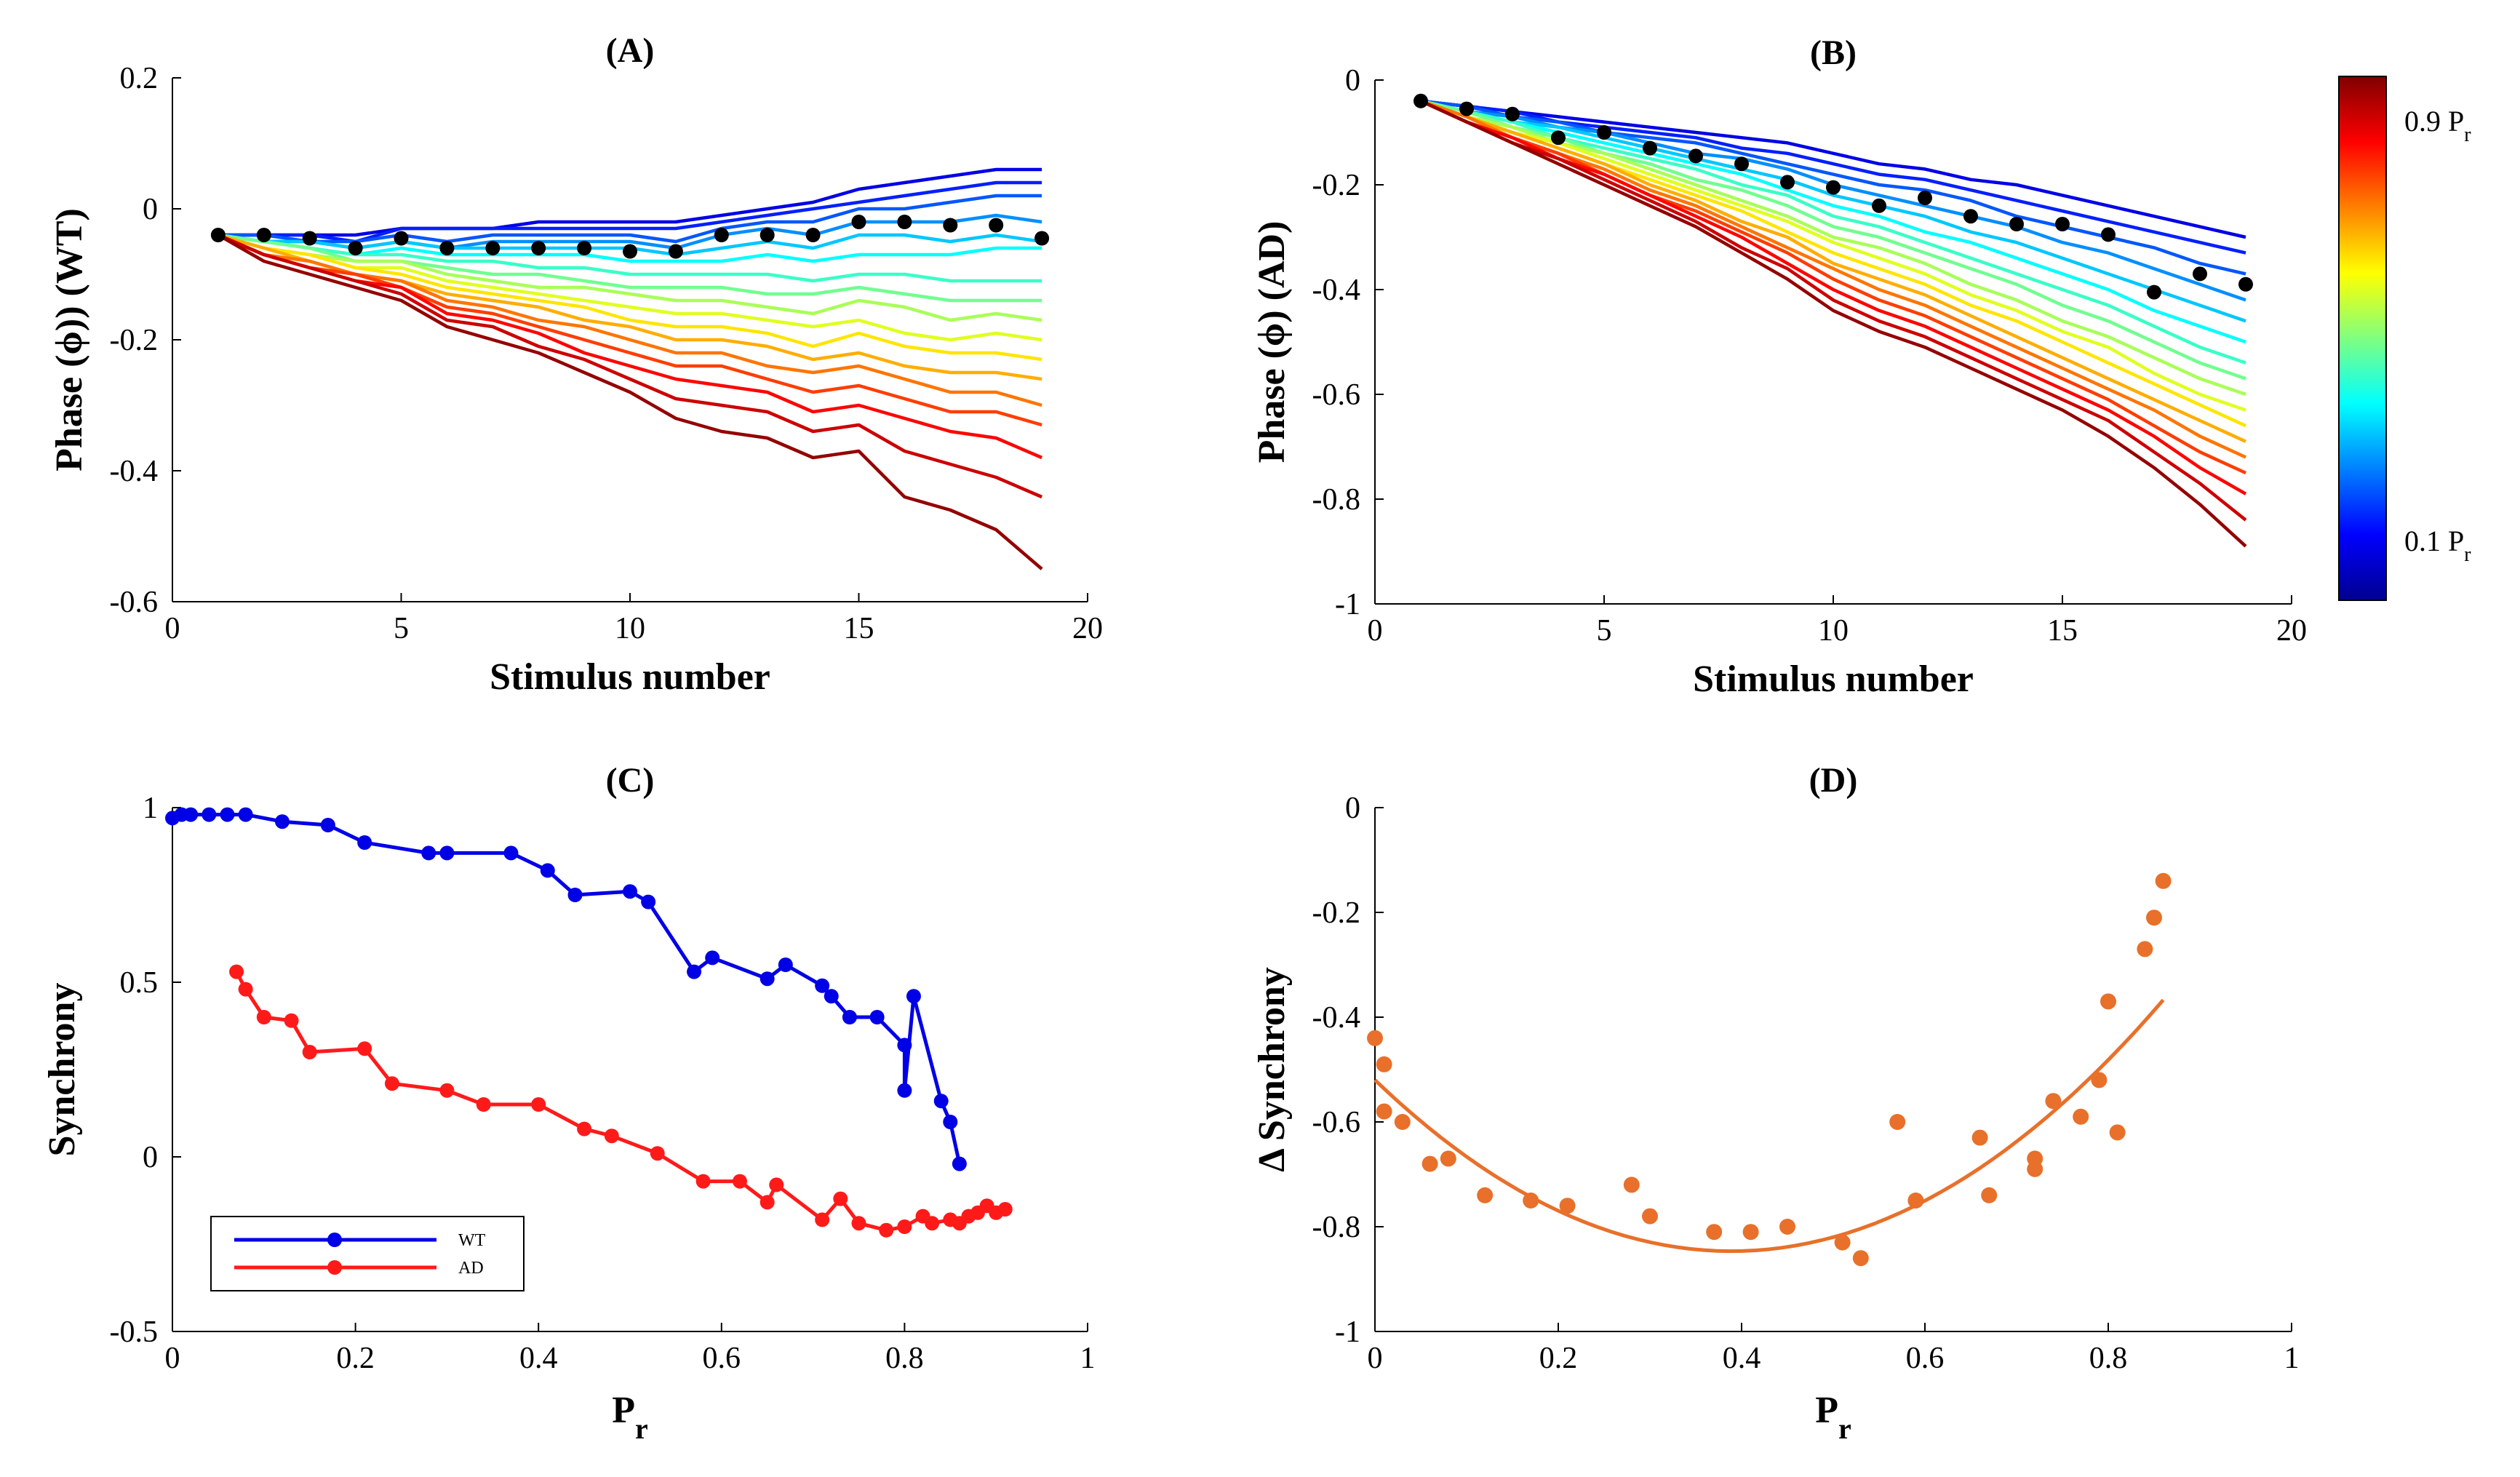 This screenshot has width=2520, height=1477. Describe the element at coordinates (472, 1240) in the screenshot. I see `legend-label-wt: WT` at that location.